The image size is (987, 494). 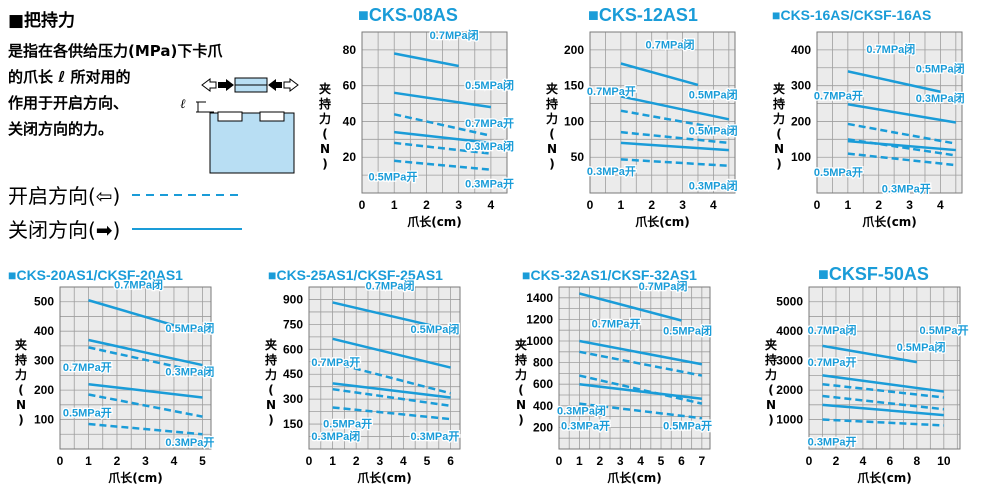 I want to click on y-tick-label: 800, so click(x=543, y=363).